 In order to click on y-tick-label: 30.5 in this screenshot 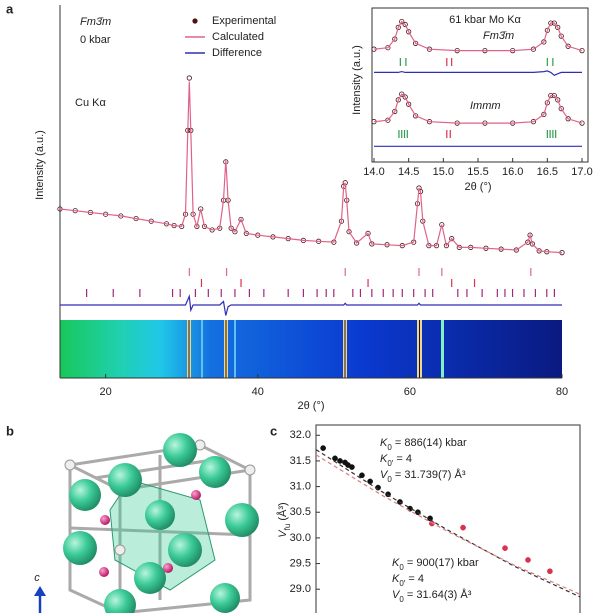, I will do `click(300, 512)`.